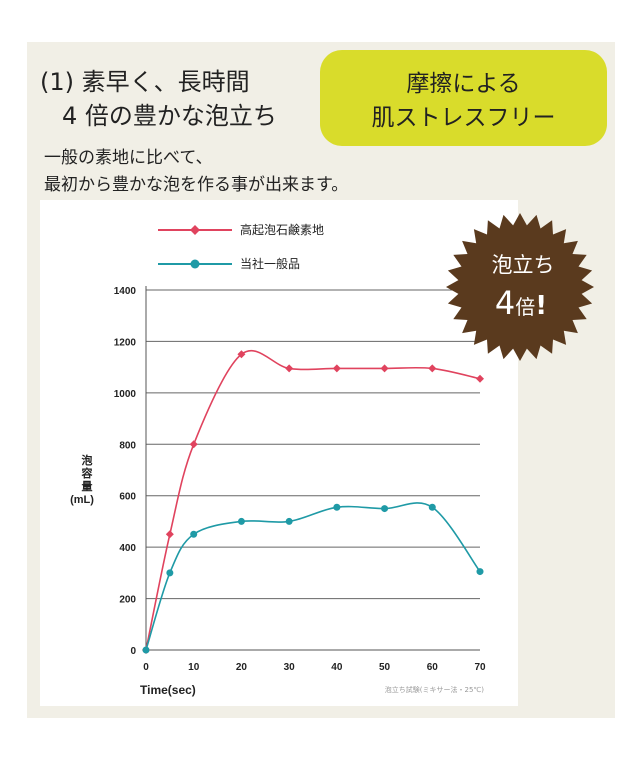  Describe the element at coordinates (505, 303) in the screenshot. I see `starburst-number: 4` at that location.